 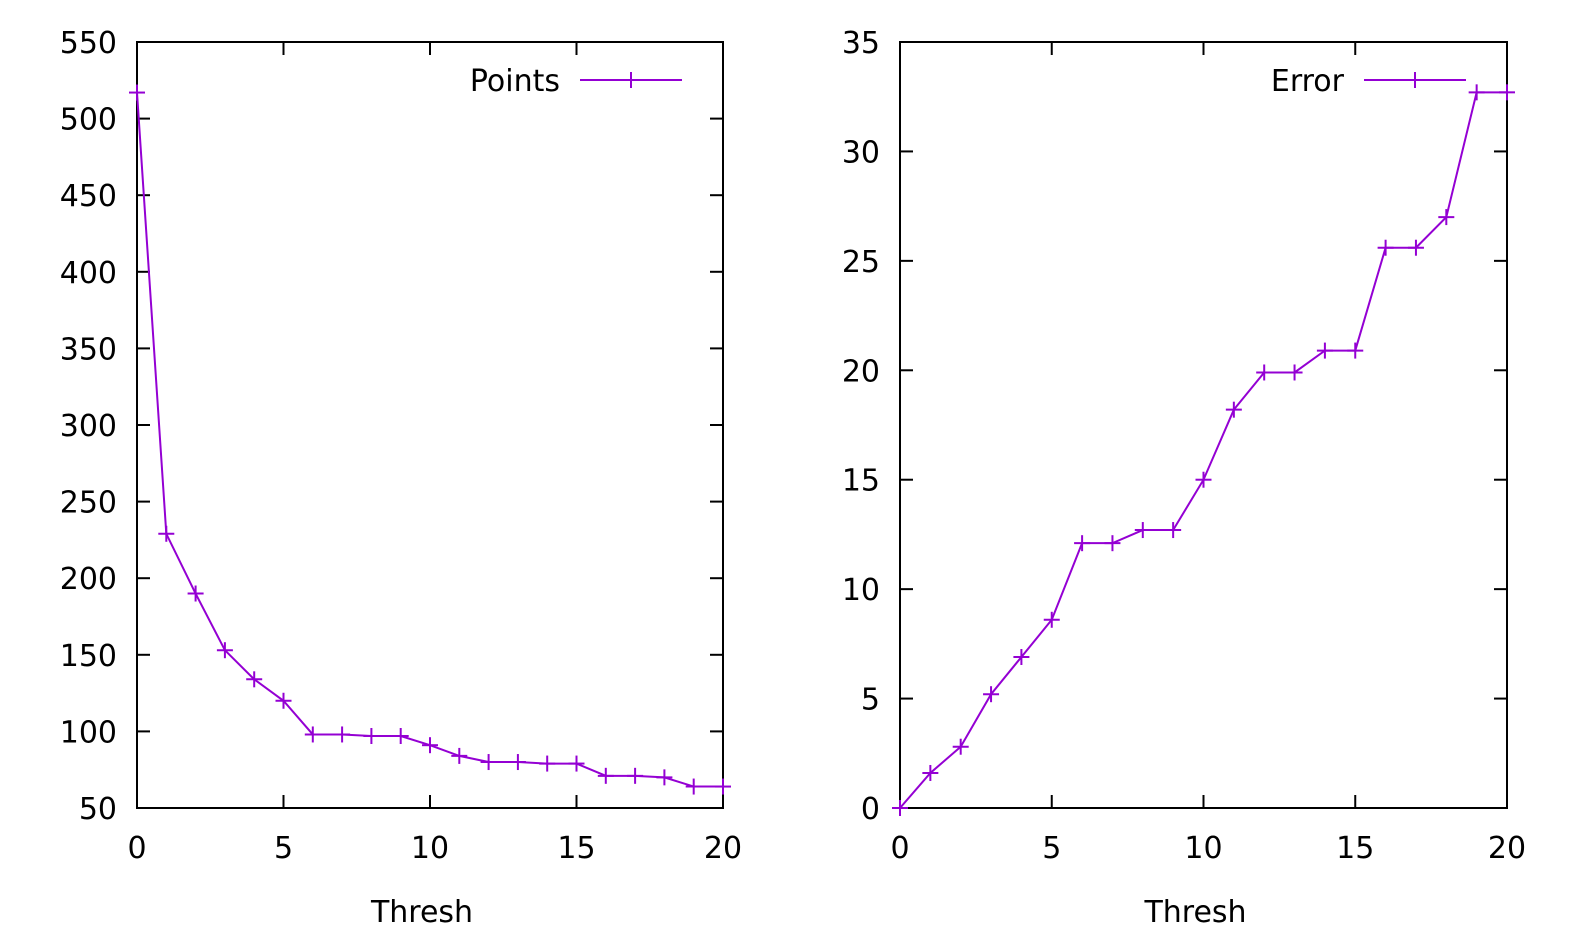 What do you see at coordinates (98, 809) in the screenshot?
I see `chart-0-y-tick-label: 50` at bounding box center [98, 809].